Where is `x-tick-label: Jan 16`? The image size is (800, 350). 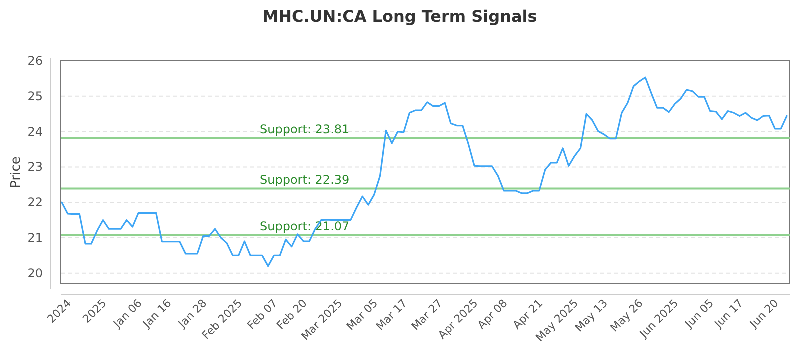 x-tick-label: Jan 16 is located at coordinates (157, 314).